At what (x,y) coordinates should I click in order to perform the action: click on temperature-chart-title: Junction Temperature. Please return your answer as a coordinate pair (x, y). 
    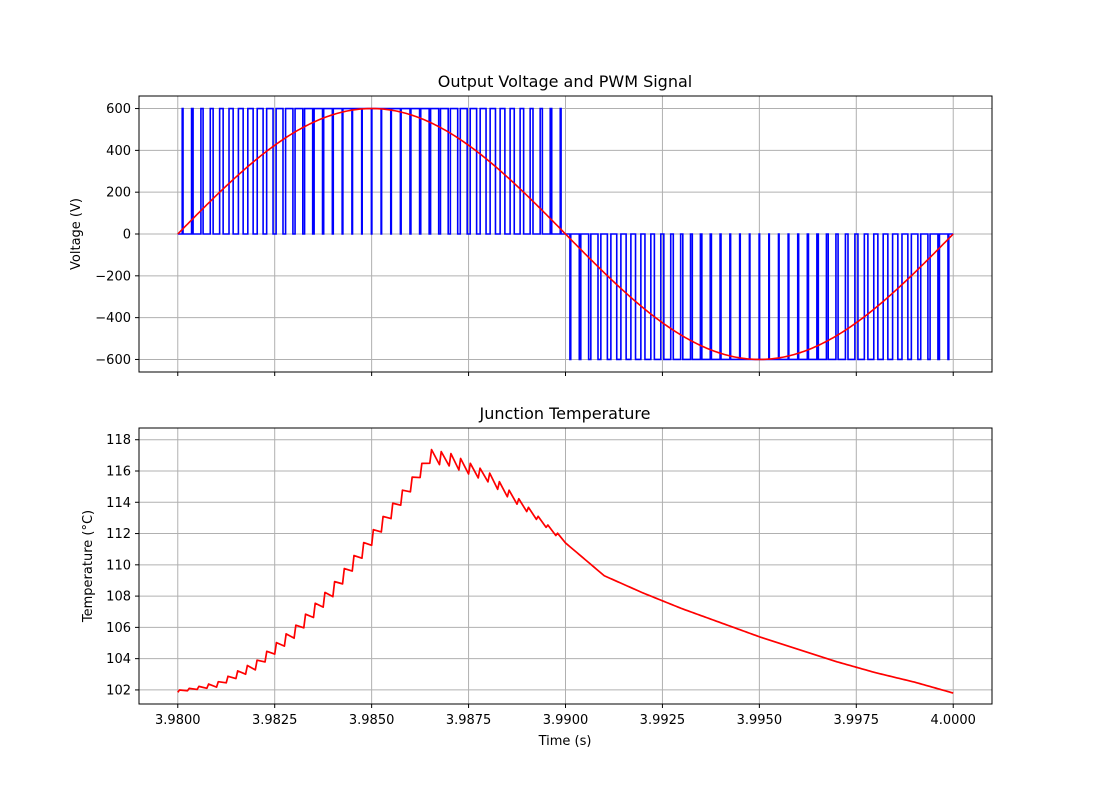
    Looking at the image, I should click on (565, 413).